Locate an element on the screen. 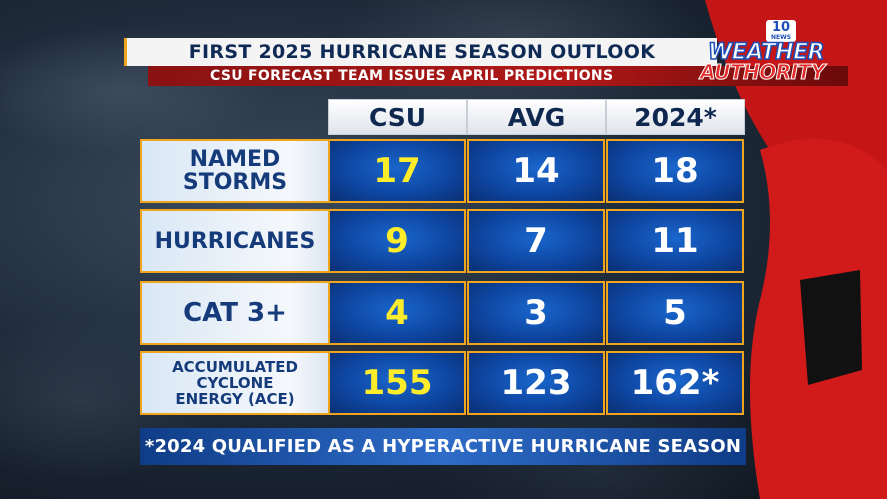 The width and height of the screenshot is (887, 499). row-label-line: HURRICANES is located at coordinates (235, 241).